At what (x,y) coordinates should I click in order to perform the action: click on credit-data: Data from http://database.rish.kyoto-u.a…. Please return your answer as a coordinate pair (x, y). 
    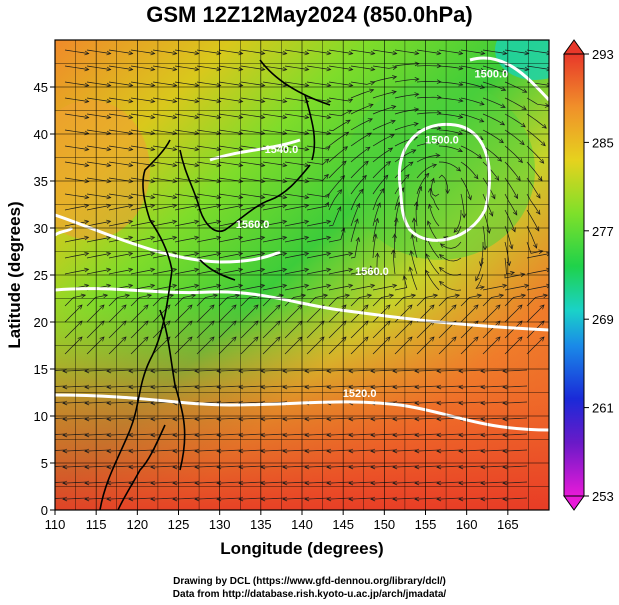
    Looking at the image, I should click on (309, 594).